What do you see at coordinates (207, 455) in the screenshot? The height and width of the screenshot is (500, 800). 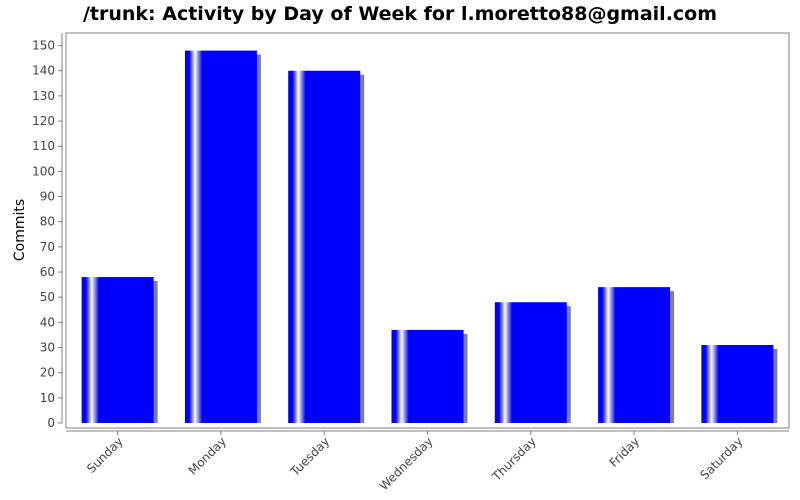 I see `x-tick-label: Monday` at bounding box center [207, 455].